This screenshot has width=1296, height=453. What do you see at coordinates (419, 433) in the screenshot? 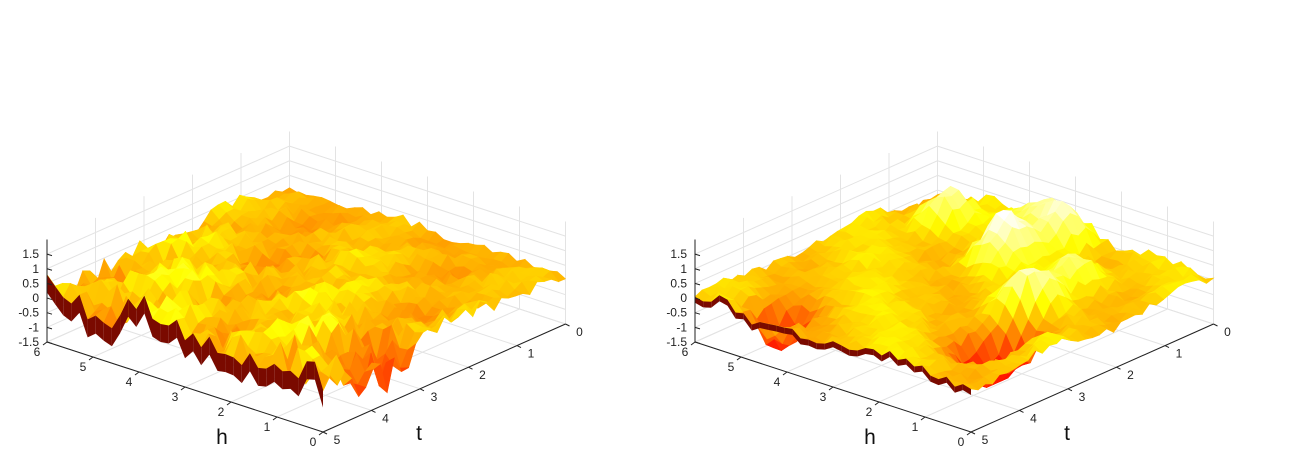
I see `t-axis-label: t` at bounding box center [419, 433].